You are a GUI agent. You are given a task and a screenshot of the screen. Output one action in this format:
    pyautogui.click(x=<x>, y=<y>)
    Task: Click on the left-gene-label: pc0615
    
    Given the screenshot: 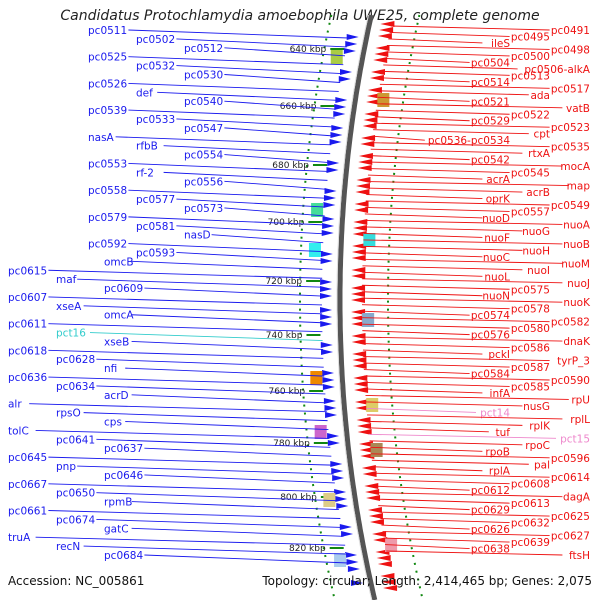 What is the action you would take?
    pyautogui.click(x=27, y=271)
    